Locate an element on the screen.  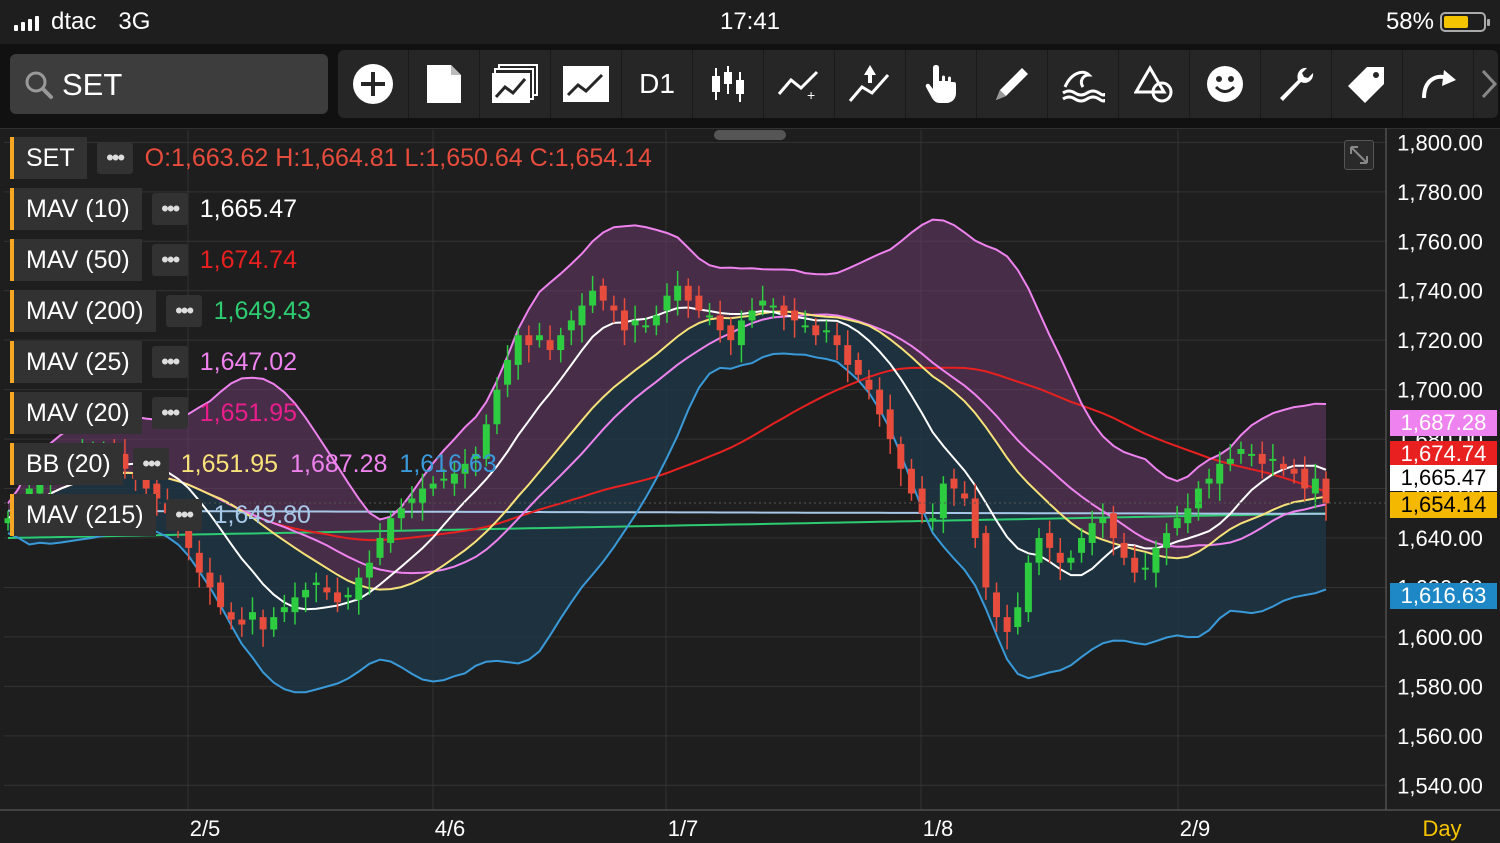
price-tick-label: 1,780.00 is located at coordinates (1440, 192).